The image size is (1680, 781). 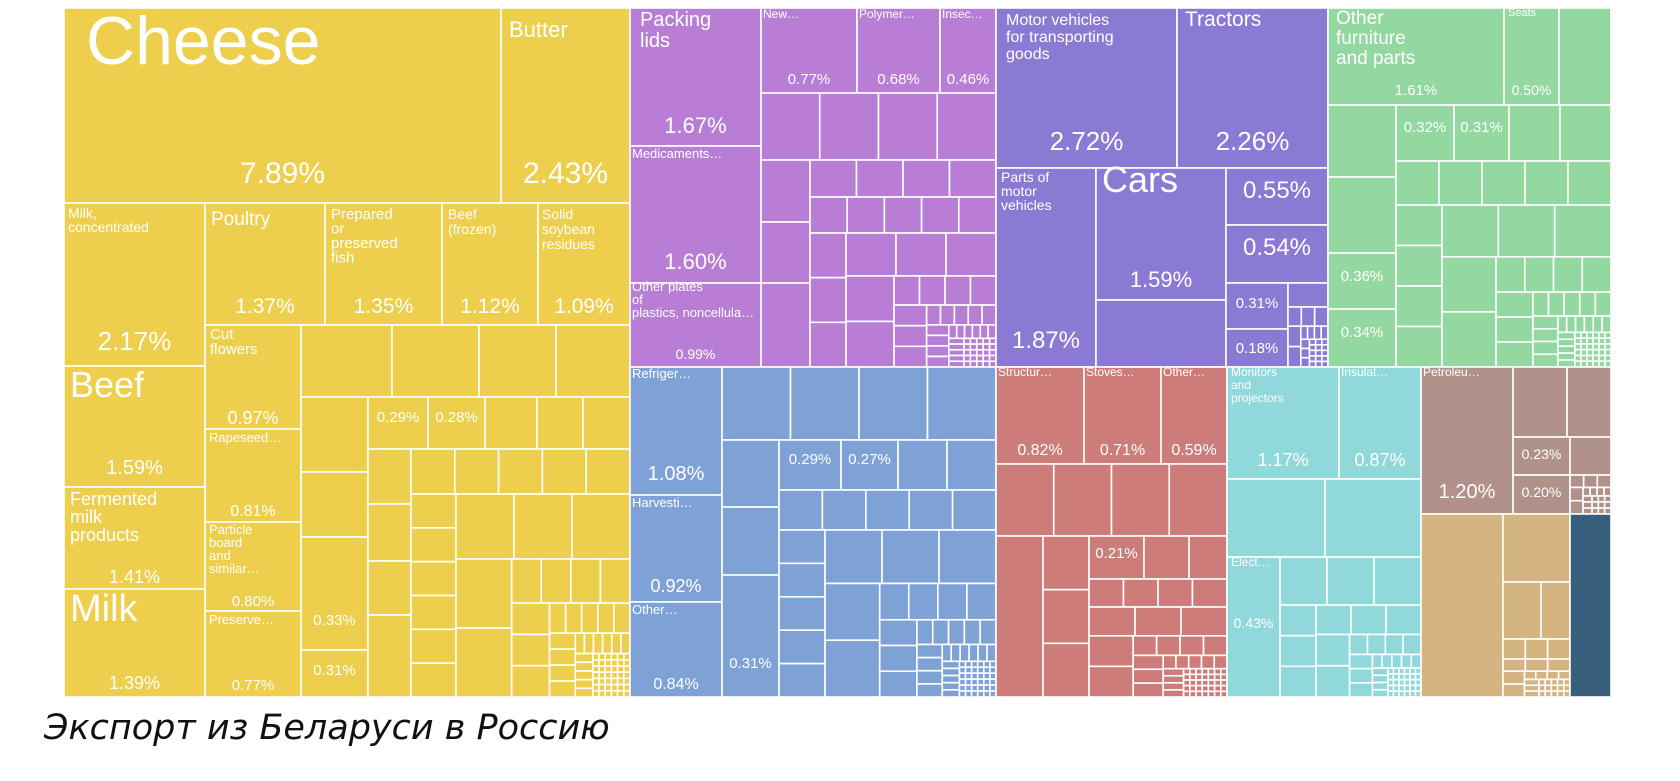 I want to click on tile-label-milk-concentrated: Milk,, so click(x=82, y=213).